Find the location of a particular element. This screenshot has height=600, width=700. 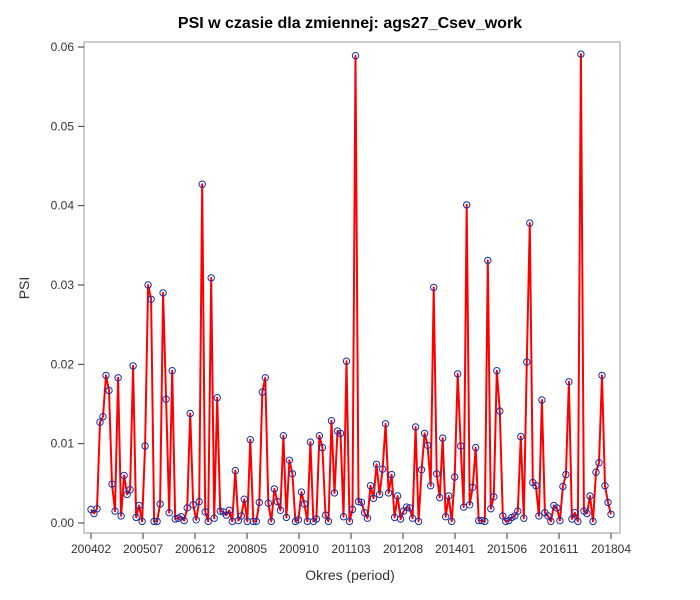

y-tick-label: 0.03 is located at coordinates (63, 285).